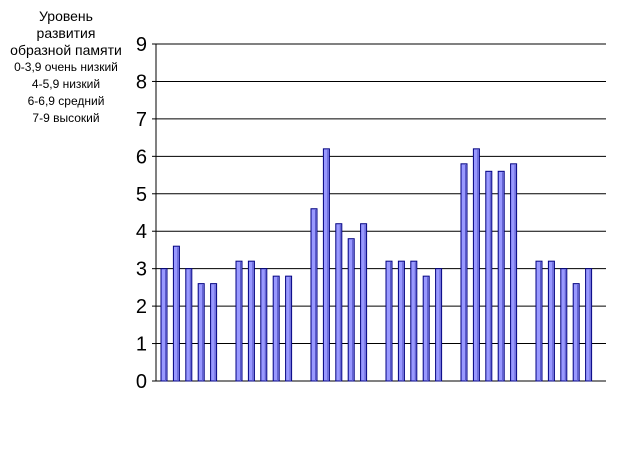 The height and width of the screenshot is (465, 621). What do you see at coordinates (141, 120) in the screenshot?
I see `y-tick-label: 7` at bounding box center [141, 120].